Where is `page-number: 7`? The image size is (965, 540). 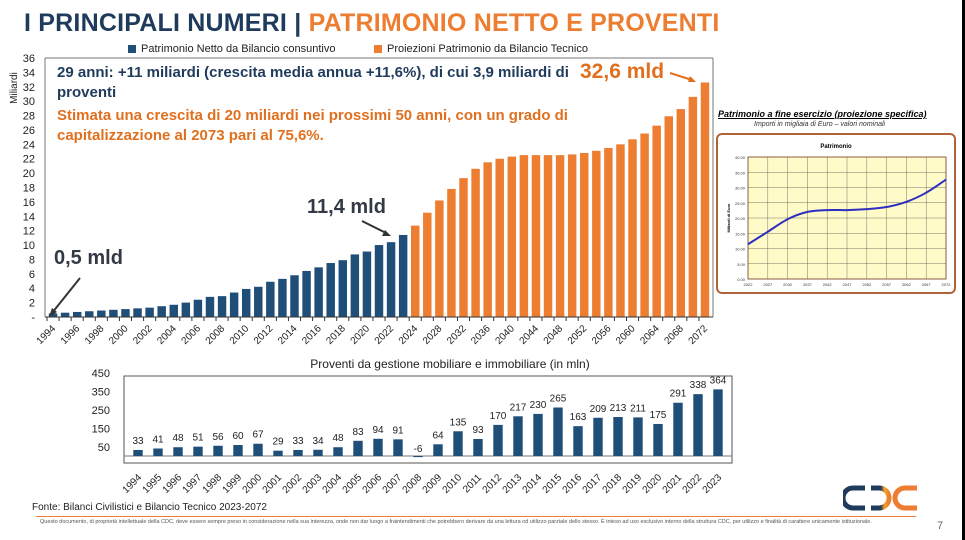 page-number: 7 is located at coordinates (940, 526).